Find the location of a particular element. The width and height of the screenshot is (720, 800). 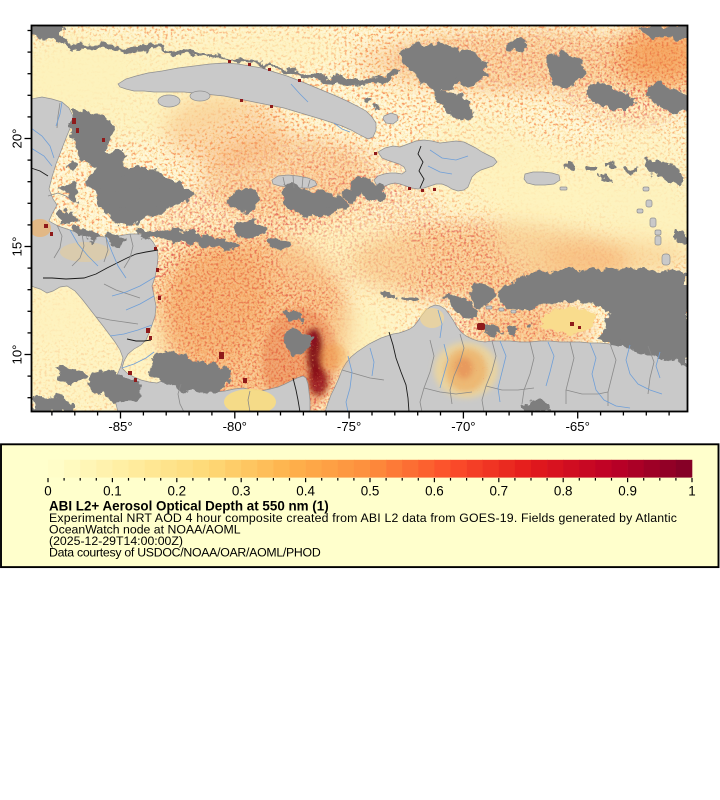

svg-text: 1 is located at coordinates (691, 491).